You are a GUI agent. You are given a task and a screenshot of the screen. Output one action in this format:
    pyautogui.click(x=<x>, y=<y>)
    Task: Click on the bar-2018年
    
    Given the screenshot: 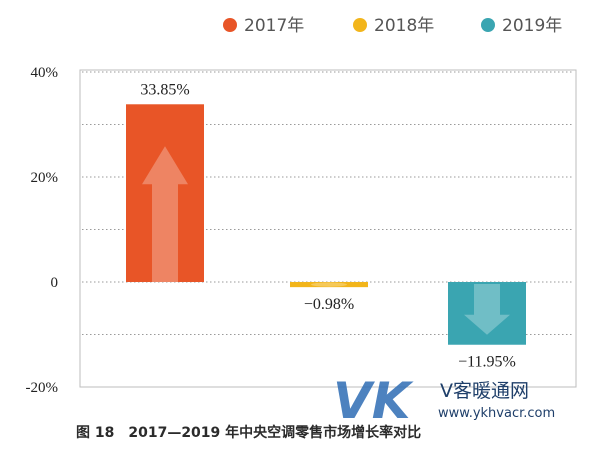 What is the action you would take?
    pyautogui.click(x=329, y=285)
    